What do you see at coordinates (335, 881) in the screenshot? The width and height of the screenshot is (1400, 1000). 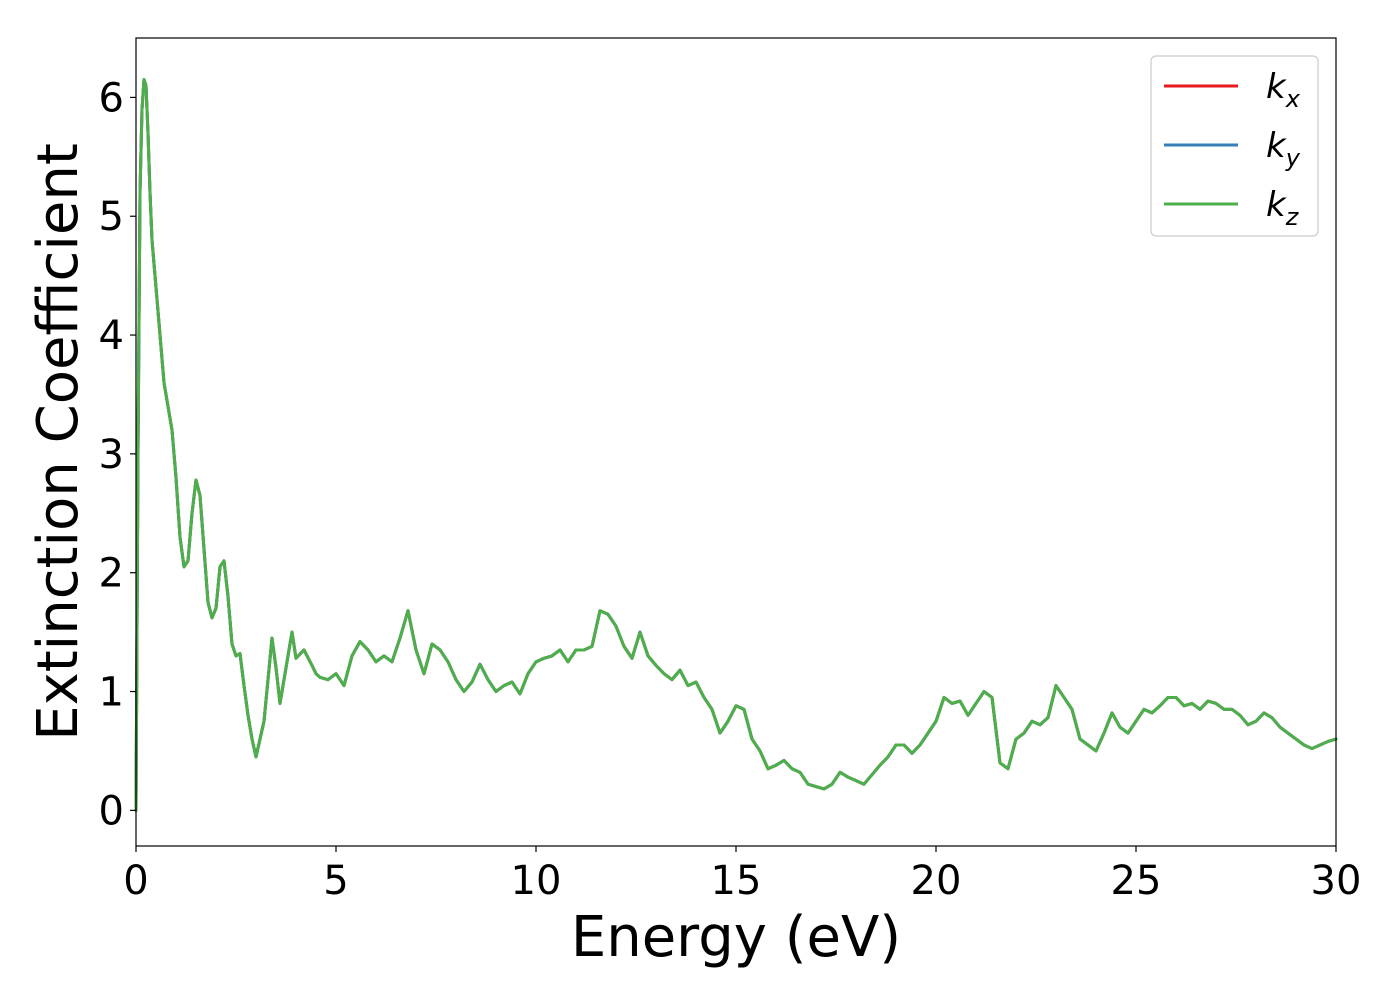 I see `x-tick-label: 5` at bounding box center [335, 881].